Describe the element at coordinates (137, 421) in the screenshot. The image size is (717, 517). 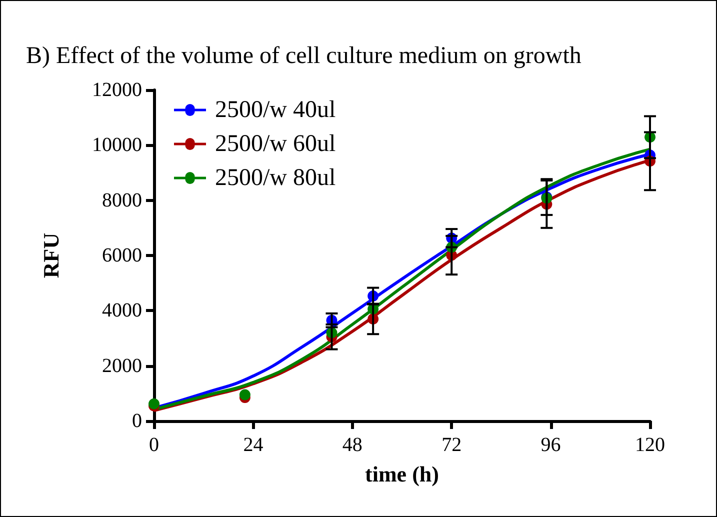
I see `y-tick-label: 0` at that location.